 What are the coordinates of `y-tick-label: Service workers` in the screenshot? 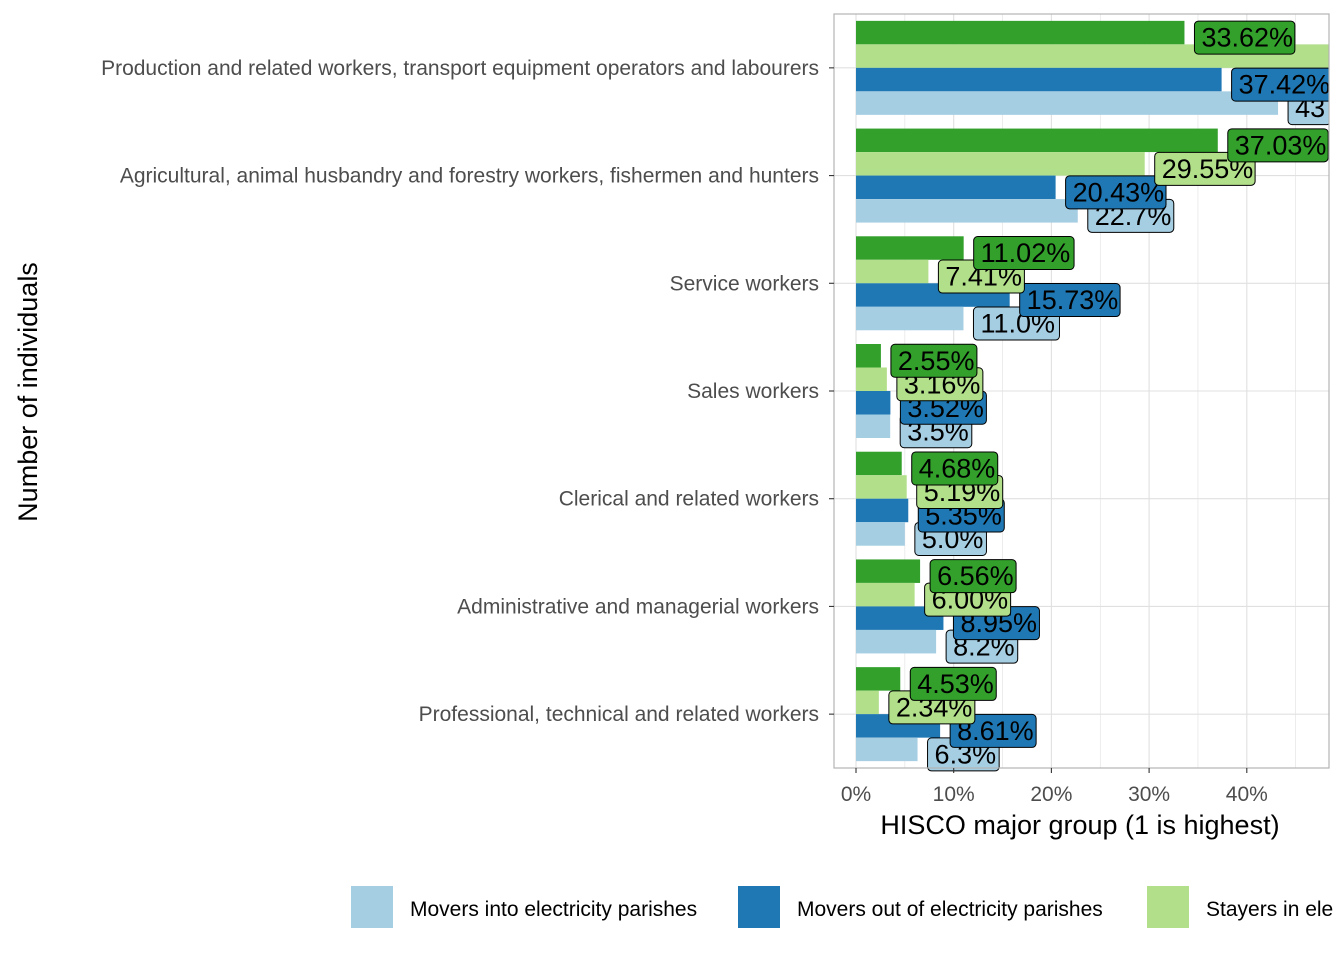 It's located at (744, 283).